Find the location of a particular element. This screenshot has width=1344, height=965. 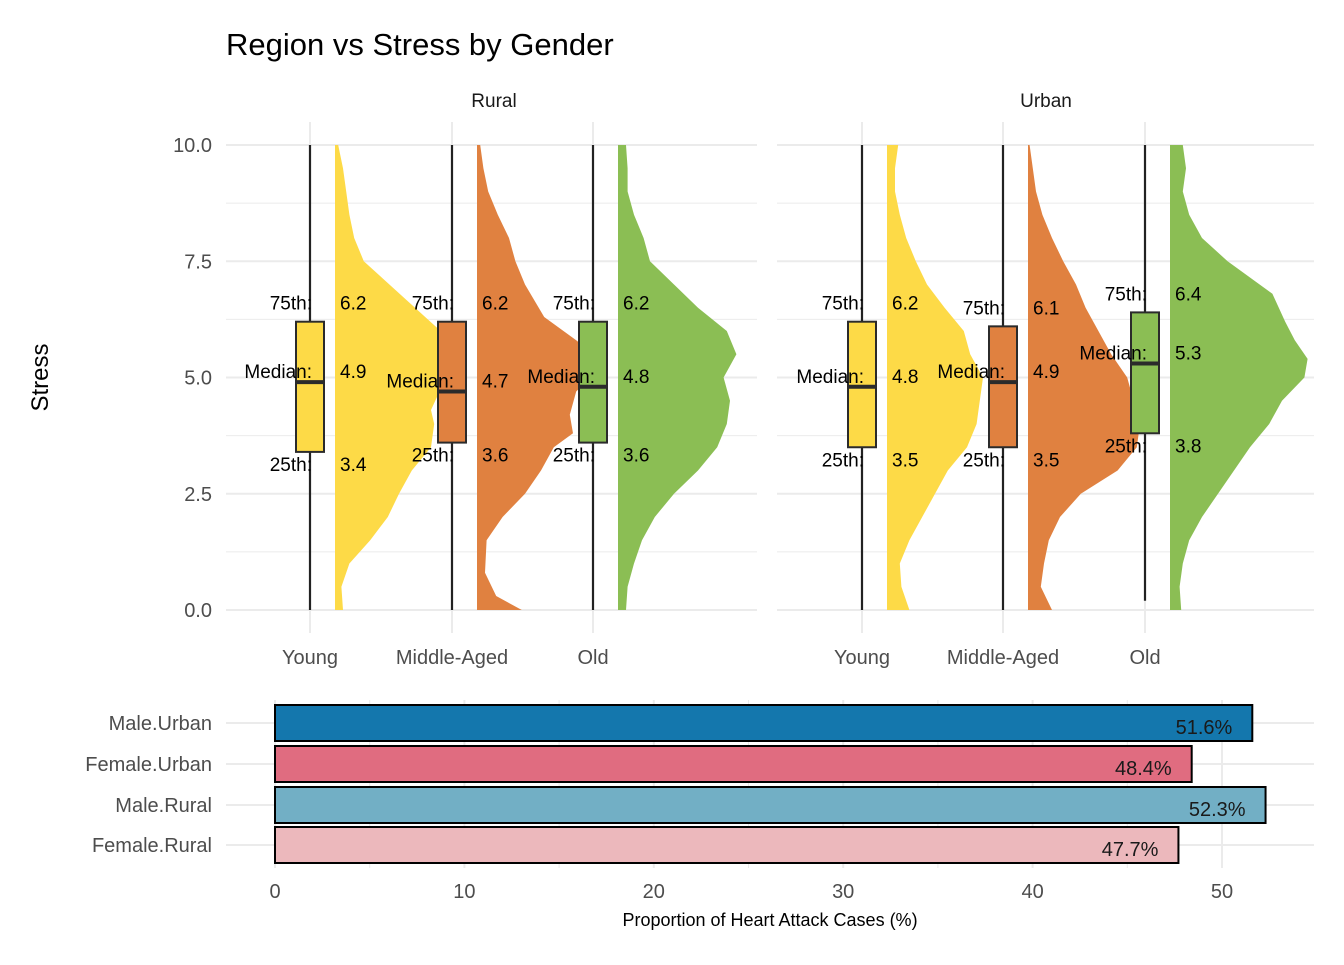

x-tick-label: 0 is located at coordinates (274, 892).